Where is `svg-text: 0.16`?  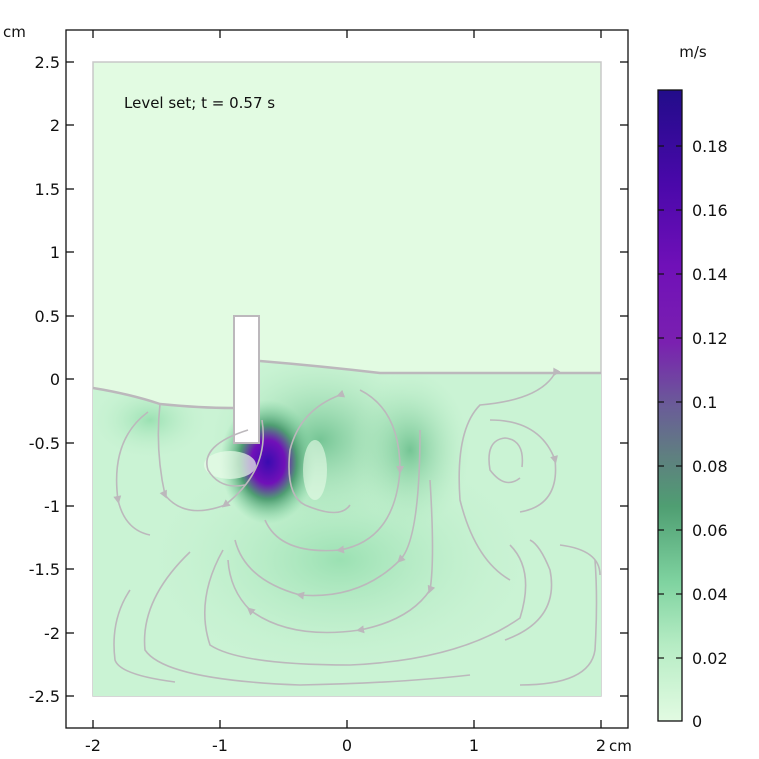
svg-text: 0.16 is located at coordinates (710, 210).